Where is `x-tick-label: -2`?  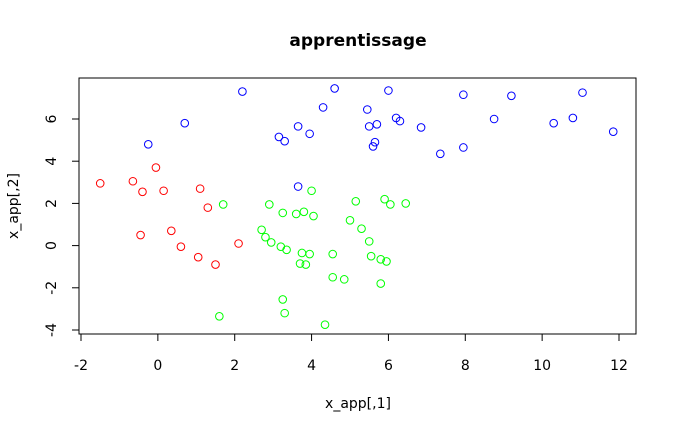
x-tick-label: -2 is located at coordinates (81, 366).